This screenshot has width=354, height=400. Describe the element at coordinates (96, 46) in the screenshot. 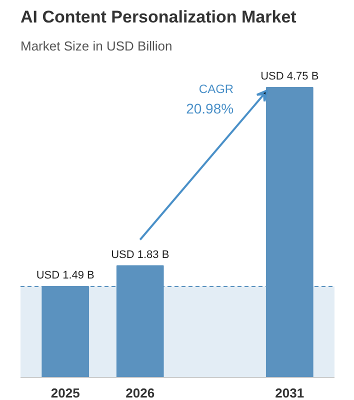

I see `chart-subtitle: Market Size in USD Billion` at that location.